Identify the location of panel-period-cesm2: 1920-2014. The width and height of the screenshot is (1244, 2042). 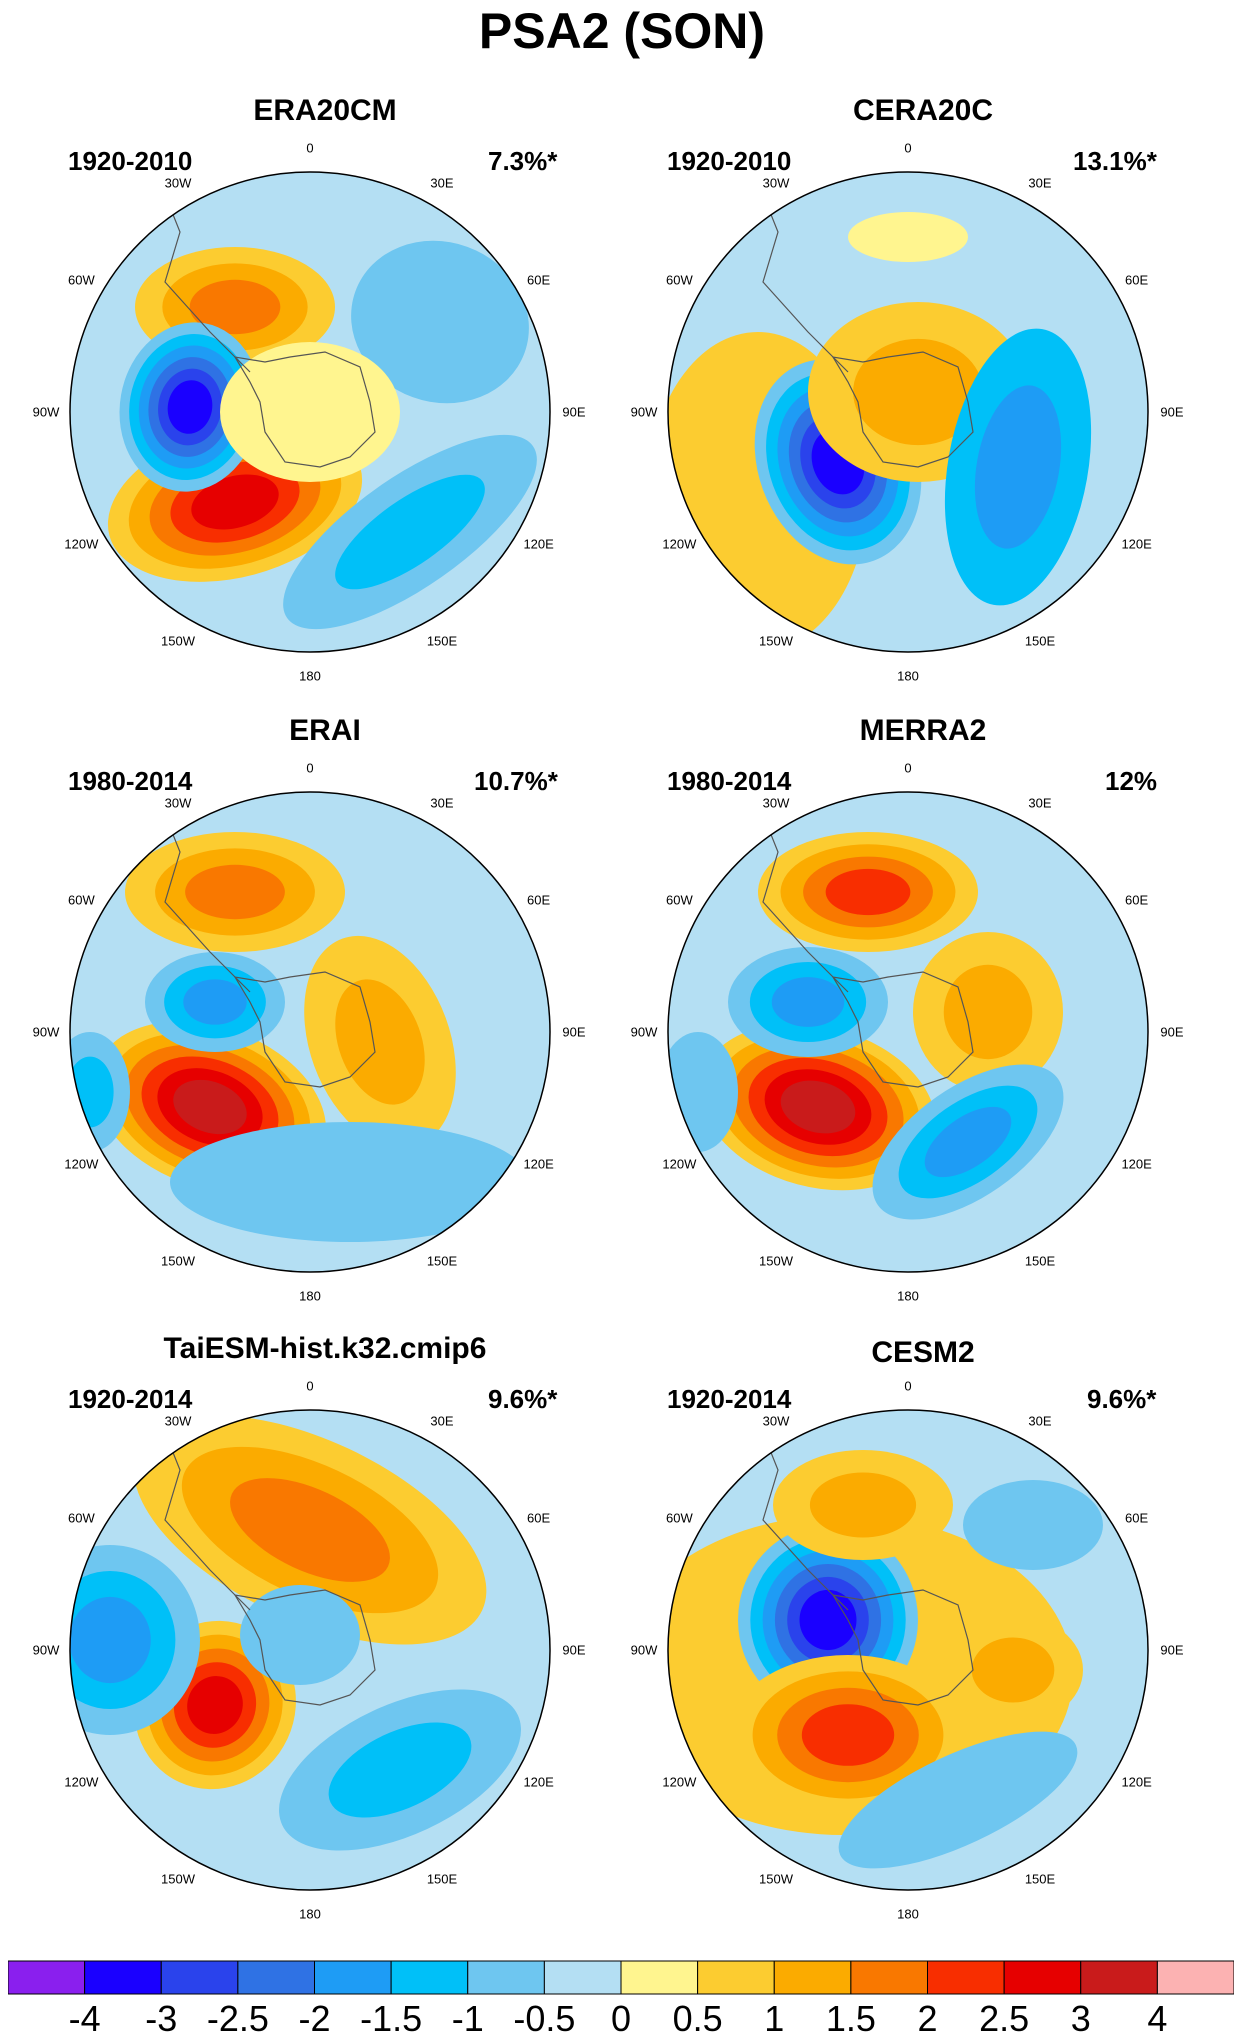
(729, 1399).